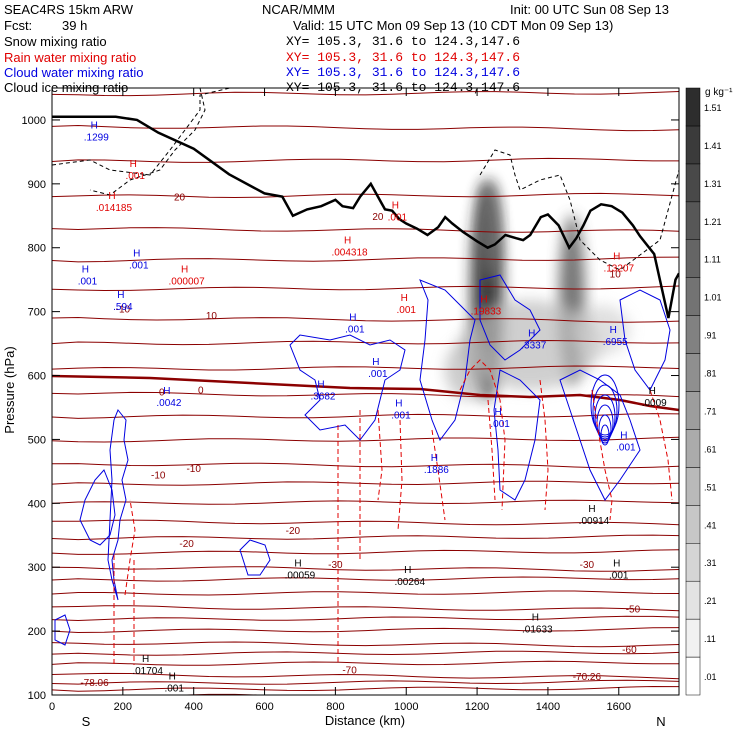  What do you see at coordinates (187, 281) in the screenshot?
I see `maximum-value-24: .000007` at bounding box center [187, 281].